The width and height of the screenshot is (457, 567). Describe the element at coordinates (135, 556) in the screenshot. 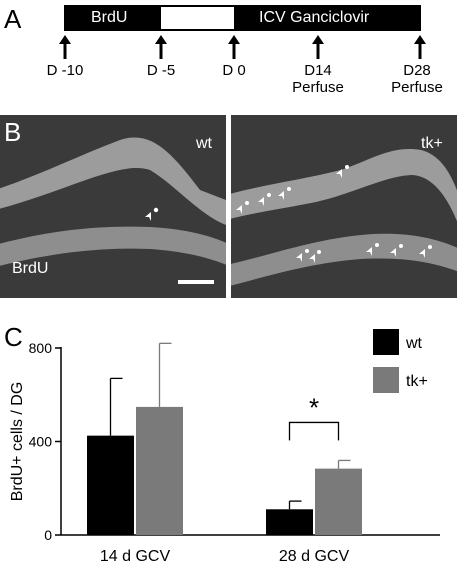

I see `x-category-label: 14 d GCV` at that location.